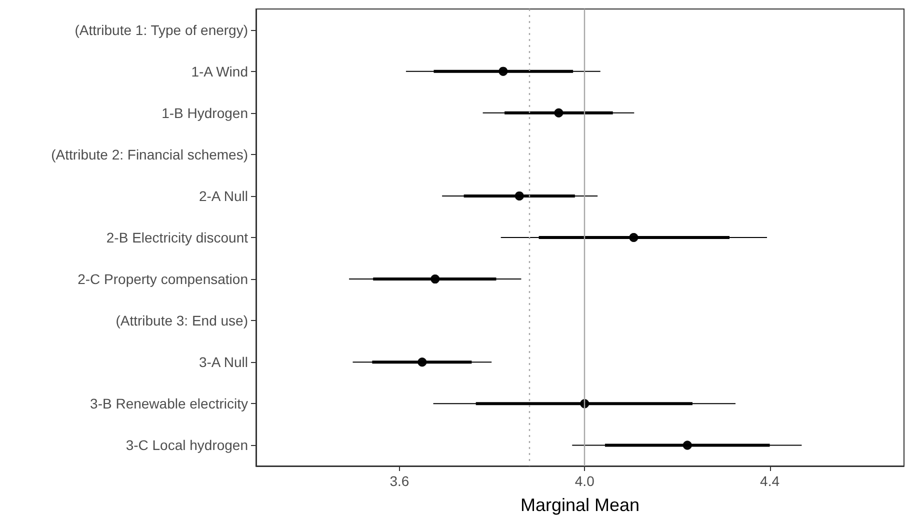 The width and height of the screenshot is (907, 519). Describe the element at coordinates (223, 362) in the screenshot. I see `y-tick-label: 3-A Null` at that location.